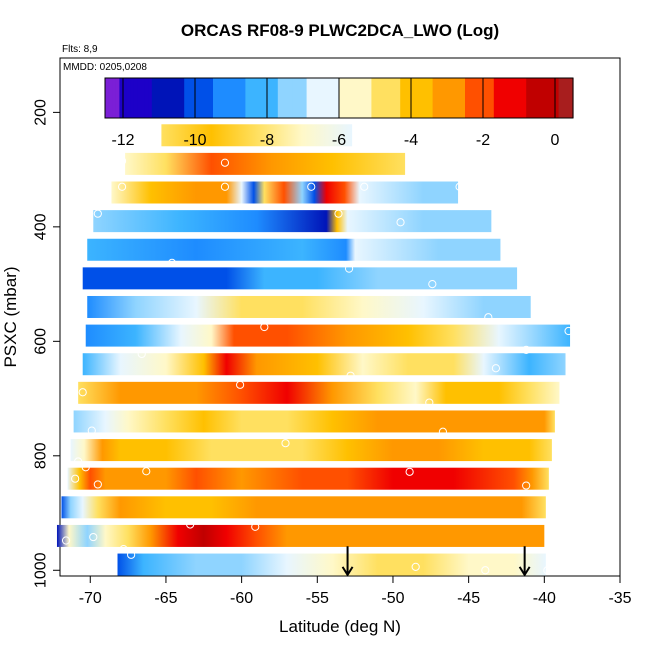  I want to click on y-axis-label: PSXC (mbar), so click(10, 316).